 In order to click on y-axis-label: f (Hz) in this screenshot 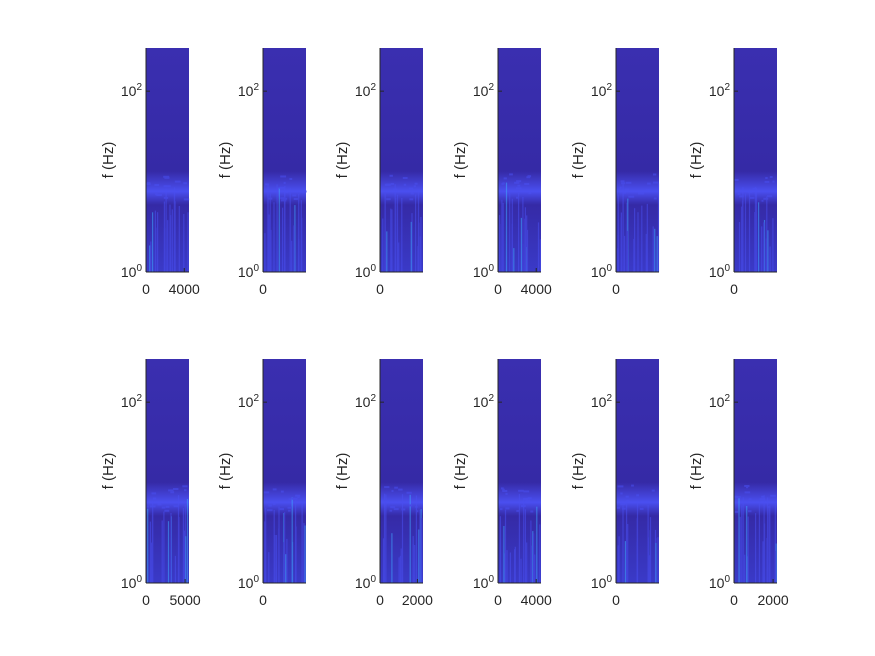, I will do `click(696, 160)`.